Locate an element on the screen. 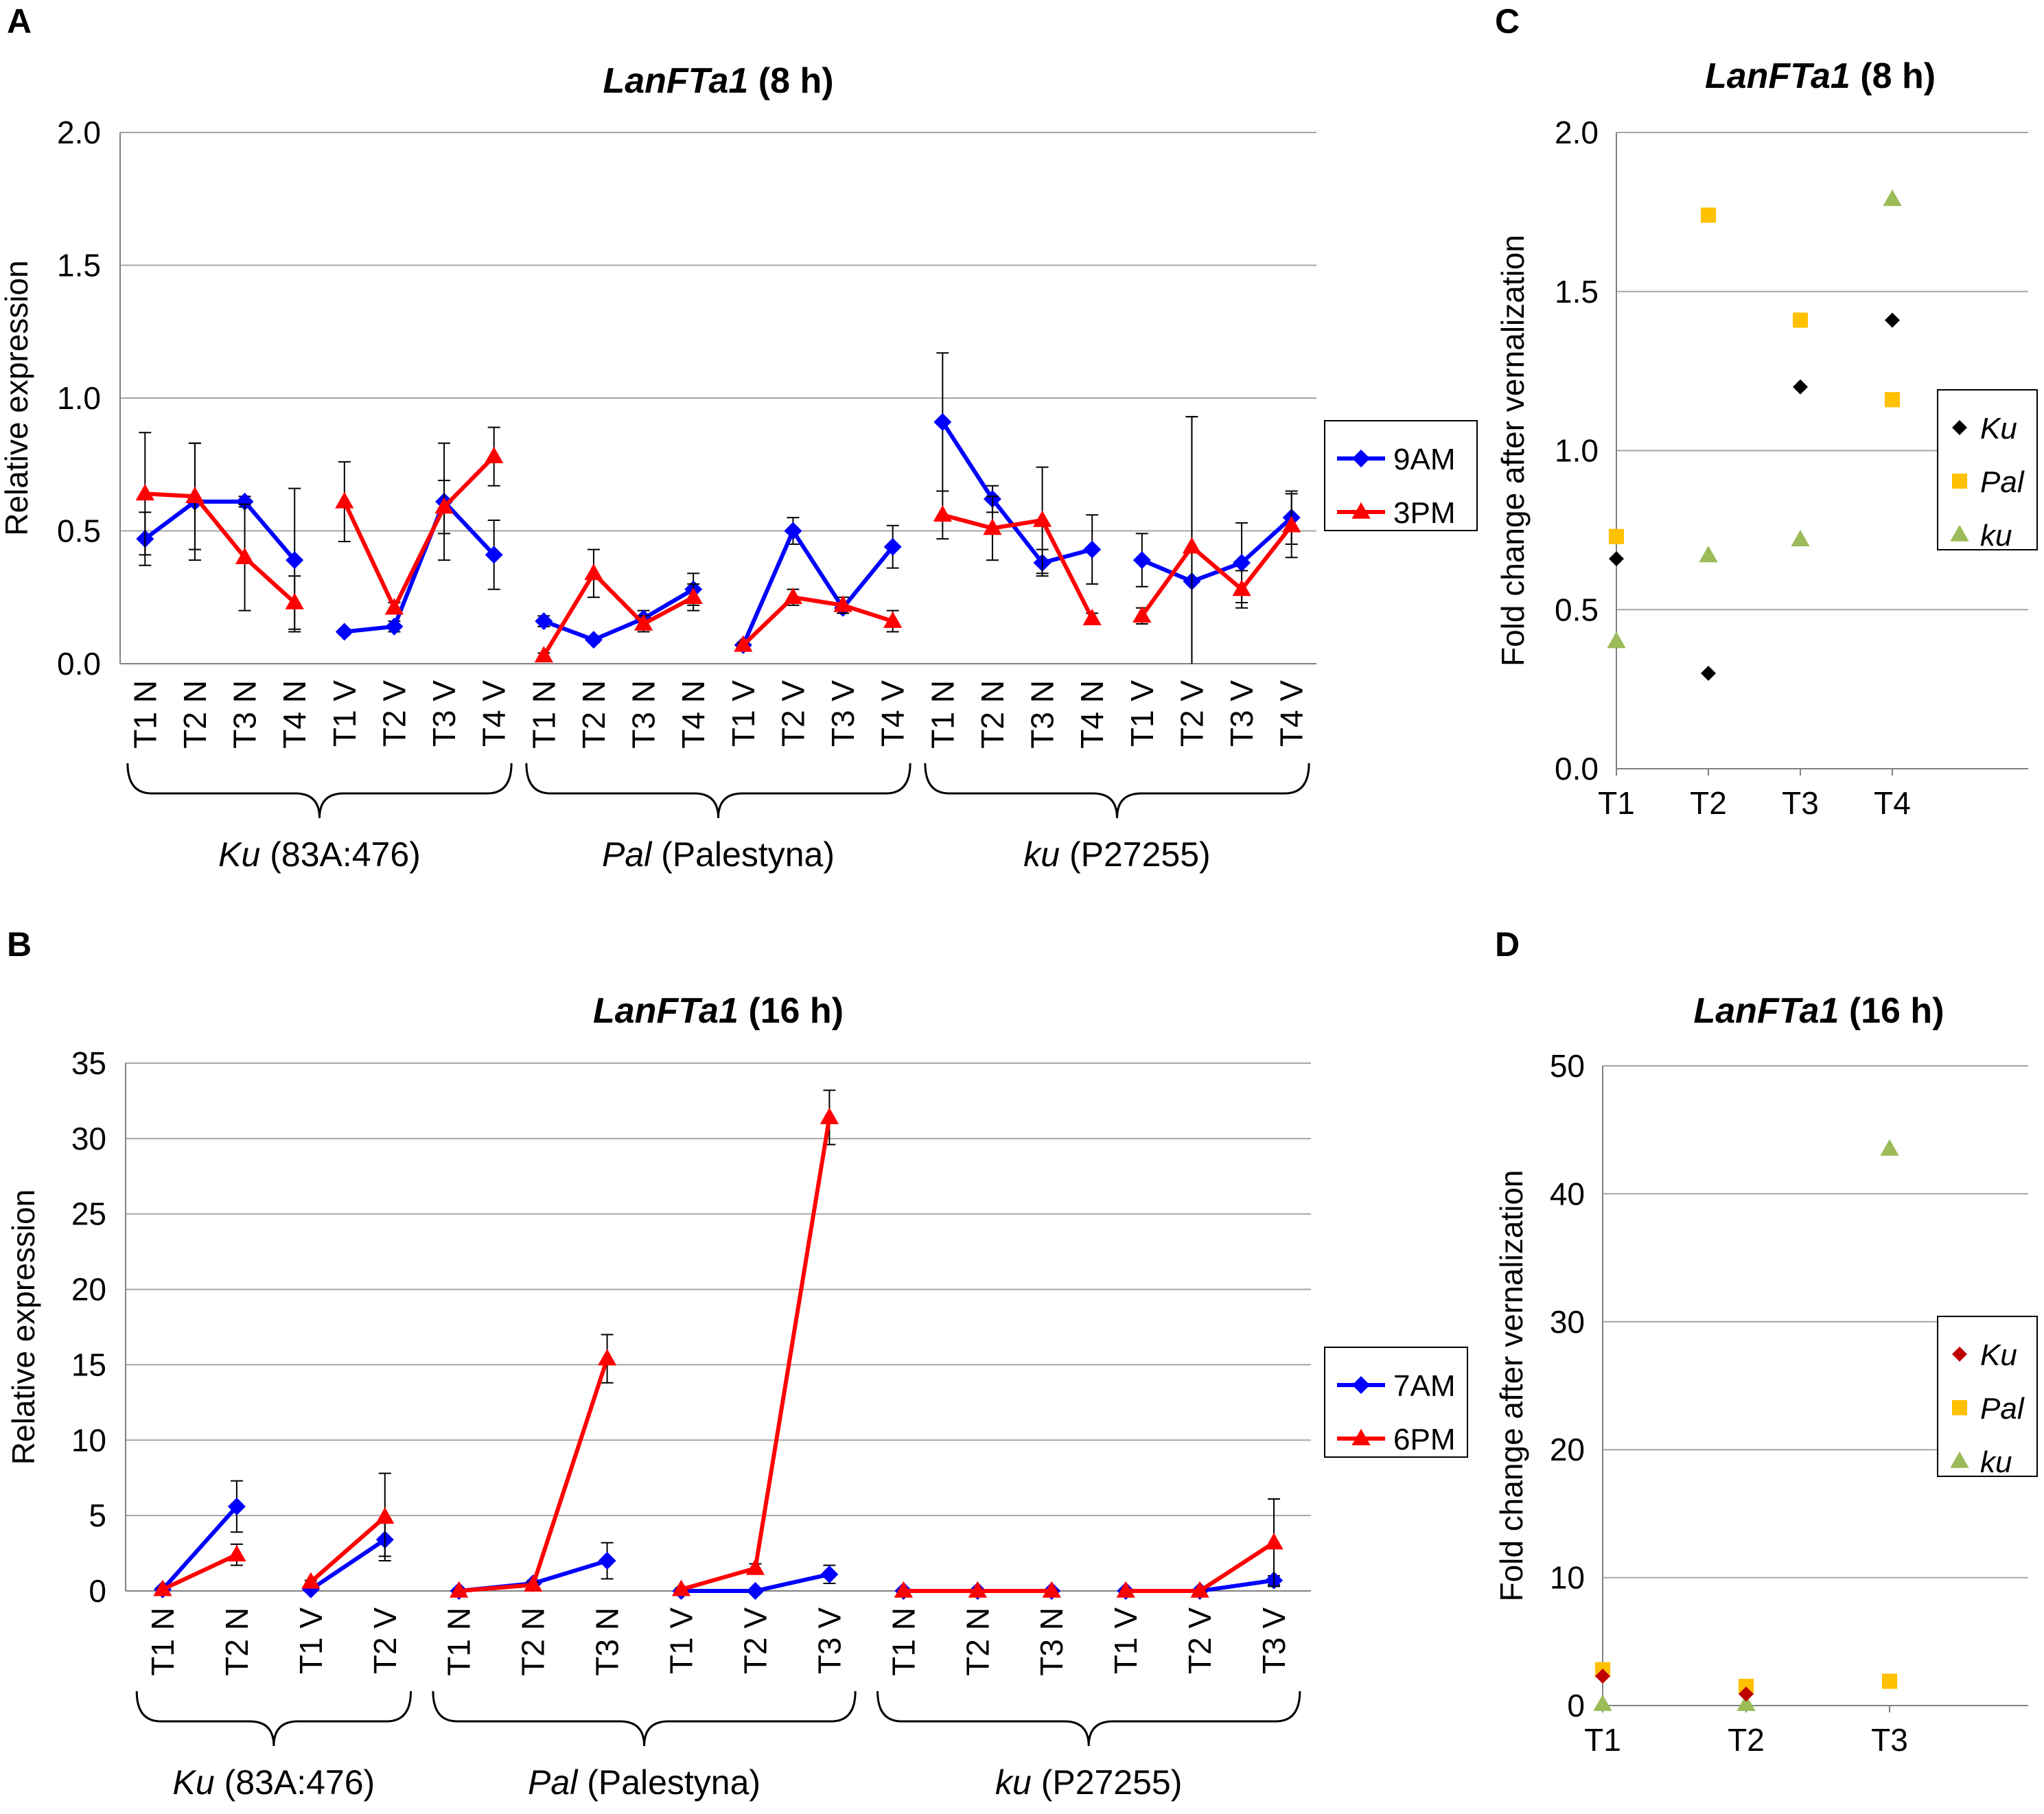 The width and height of the screenshot is (2044, 1814). group-label-rest: (P27255) is located at coordinates (1107, 1782).